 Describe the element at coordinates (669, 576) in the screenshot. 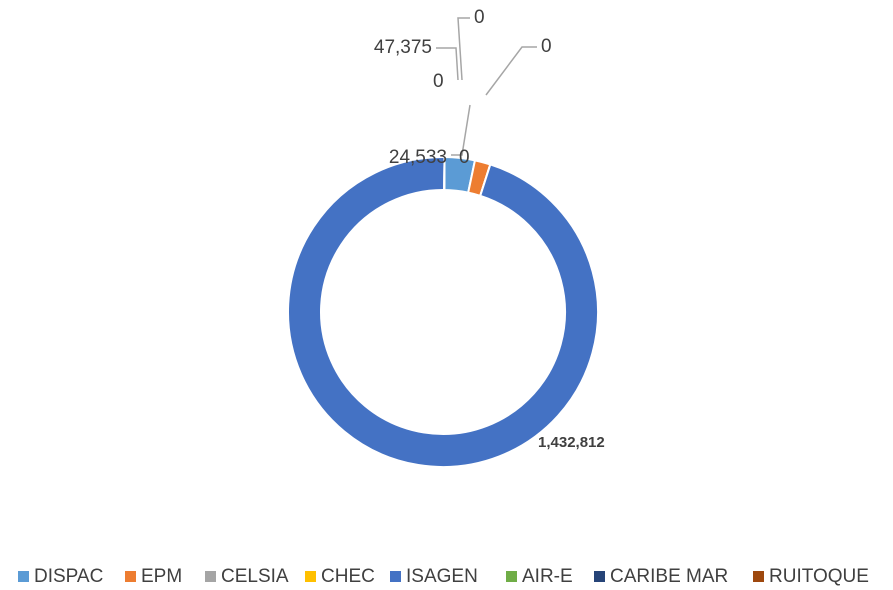

I see `legend-label: CARIBE MAR` at that location.